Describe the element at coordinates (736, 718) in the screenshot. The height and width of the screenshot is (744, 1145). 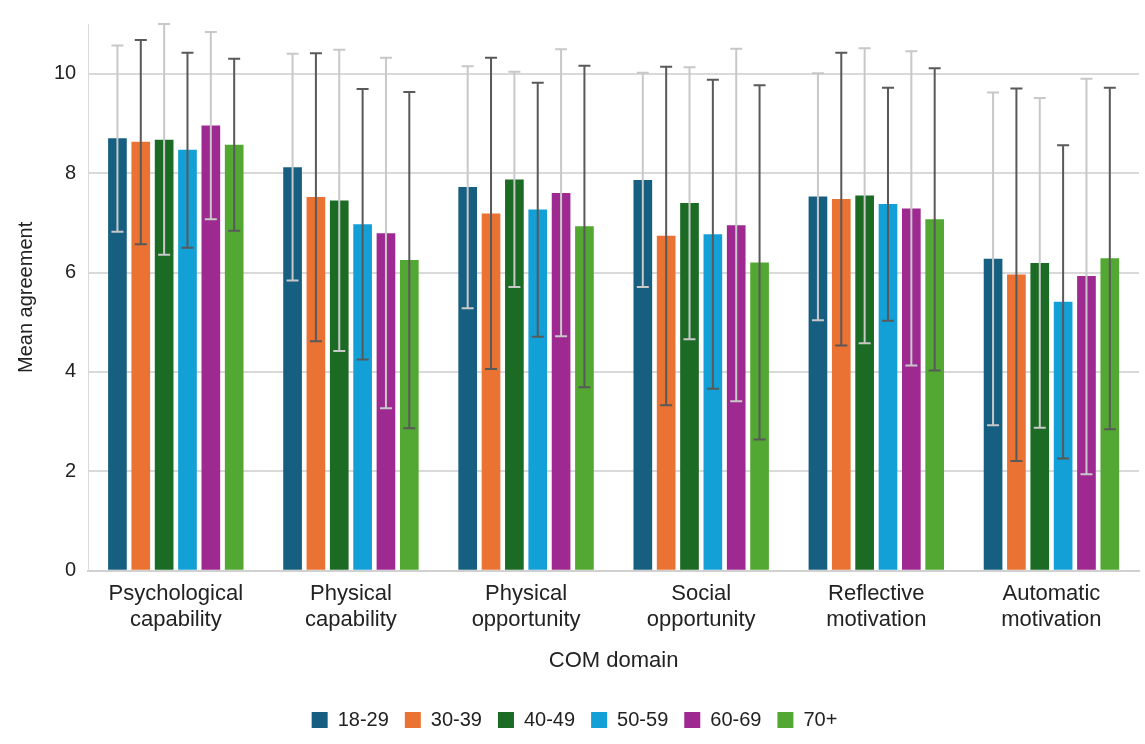
I see `legend-label: 60-69` at that location.